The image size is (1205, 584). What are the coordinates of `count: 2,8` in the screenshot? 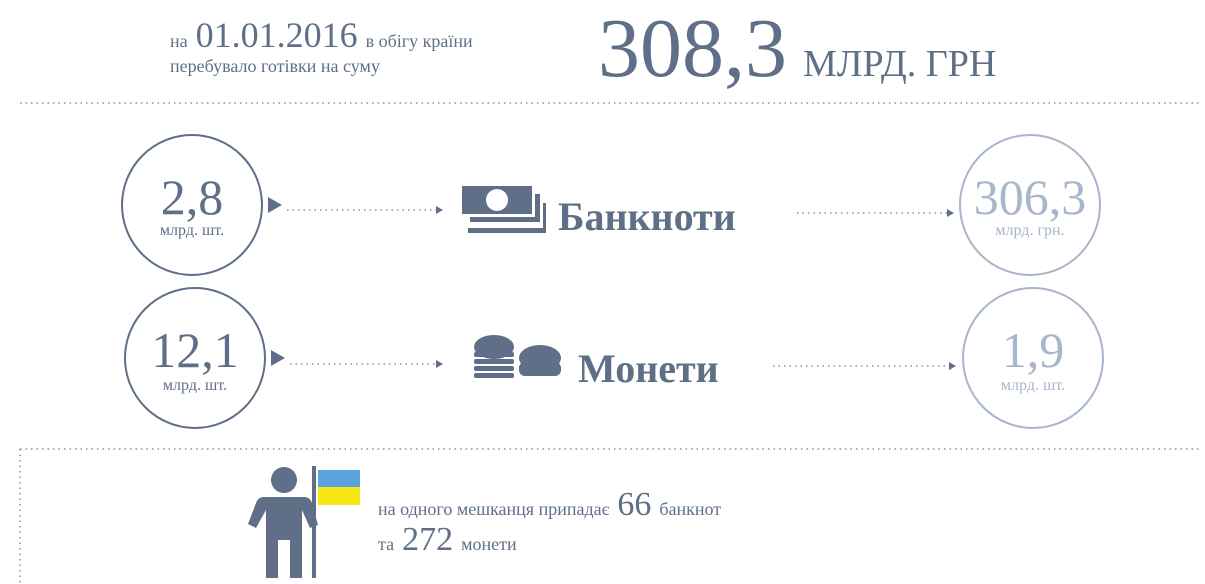 It's located at (192, 197).